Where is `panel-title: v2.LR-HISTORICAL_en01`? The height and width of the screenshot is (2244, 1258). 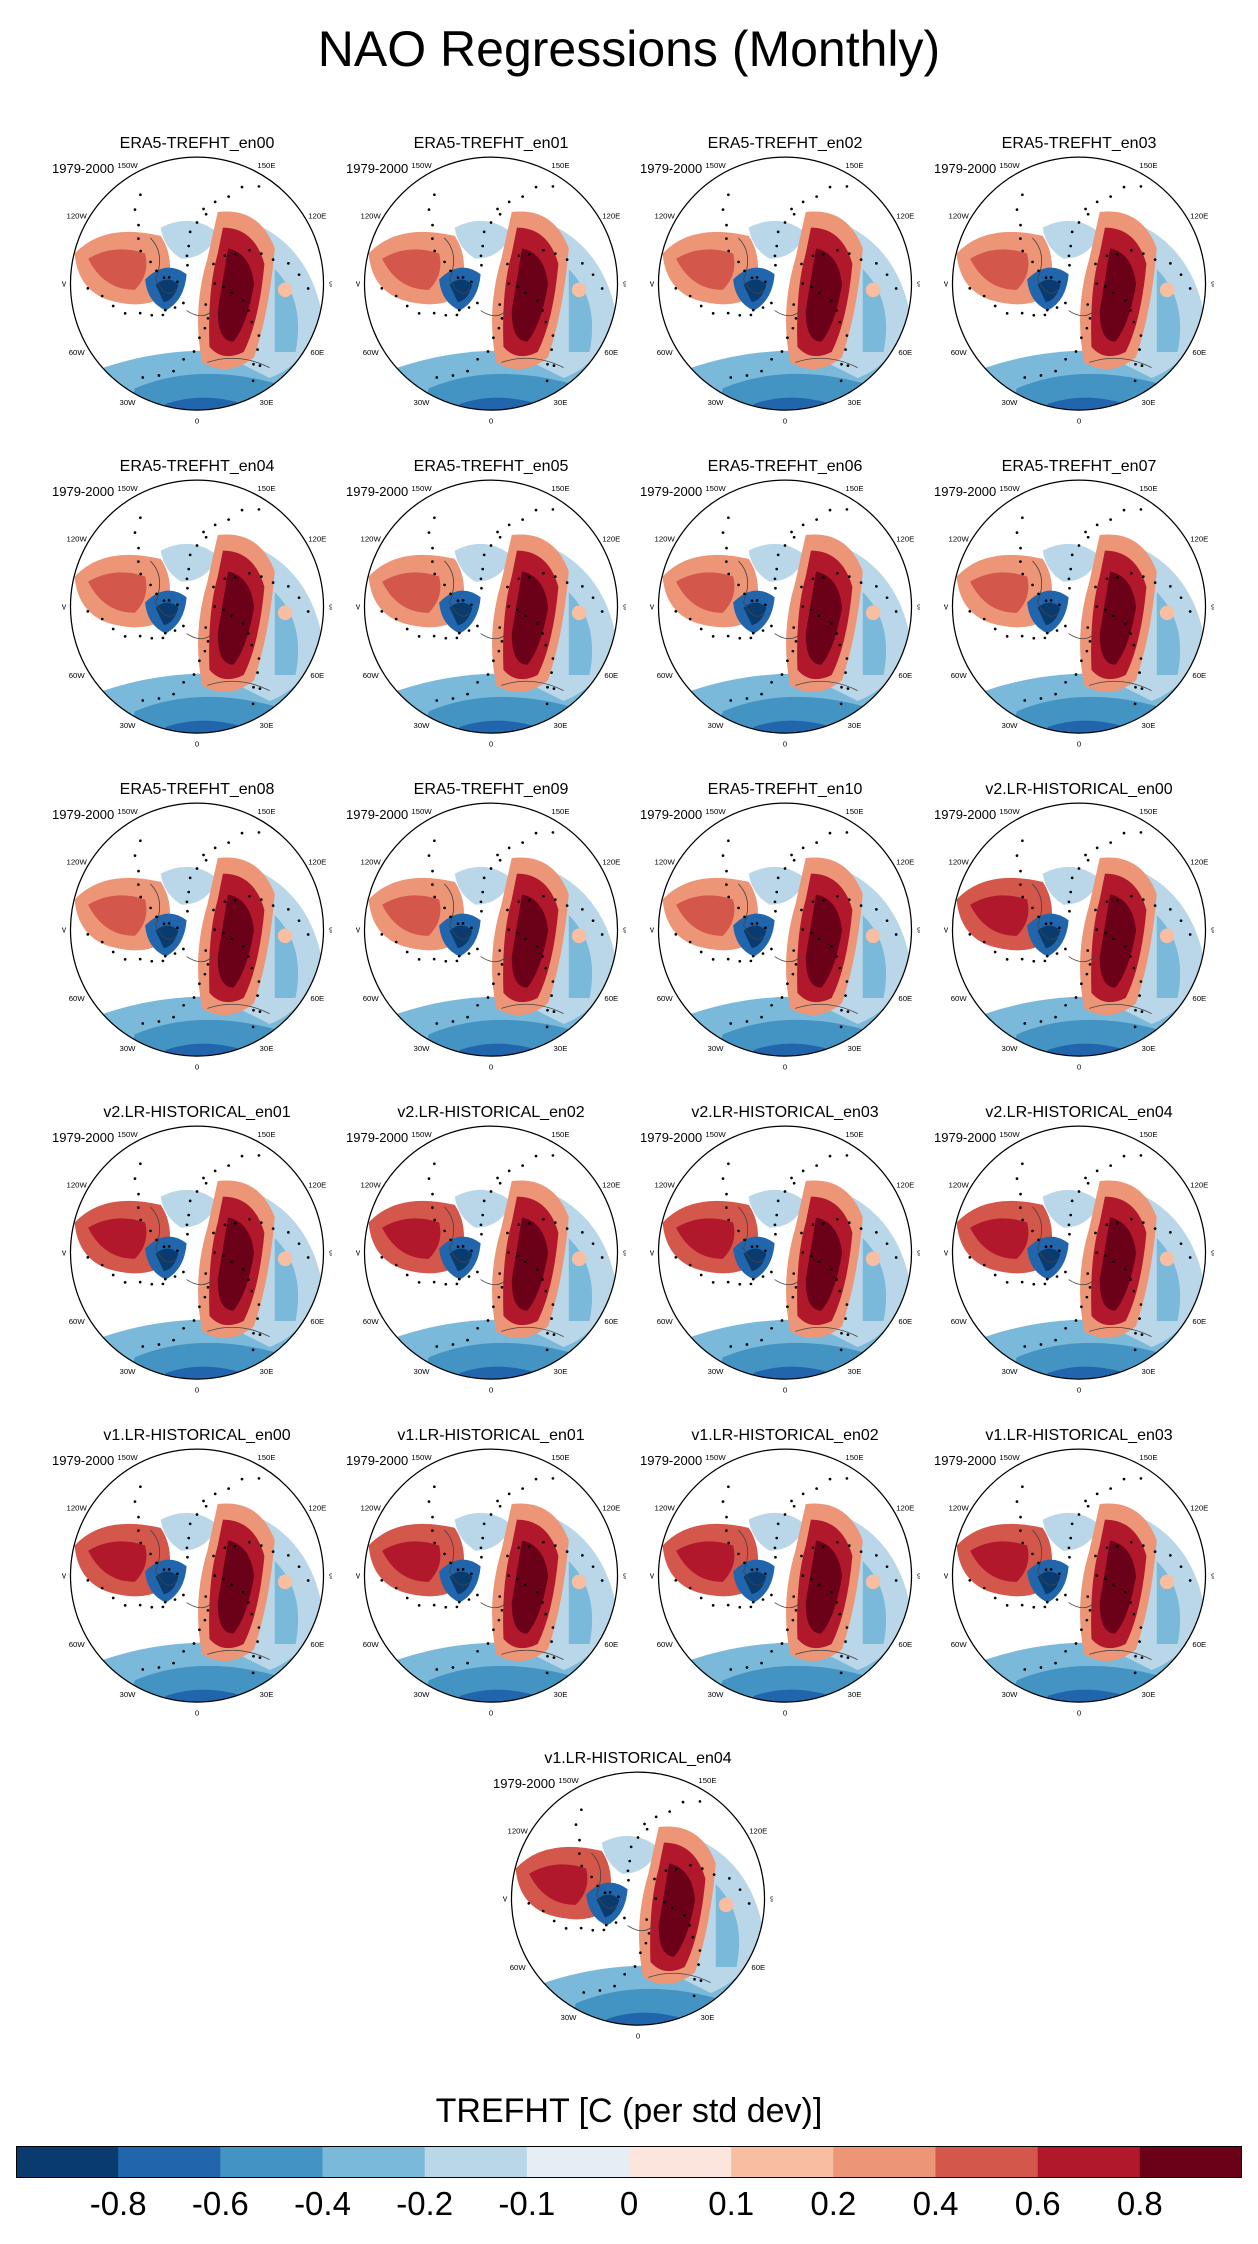 panel-title: v2.LR-HISTORICAL_en01 is located at coordinates (197, 1112).